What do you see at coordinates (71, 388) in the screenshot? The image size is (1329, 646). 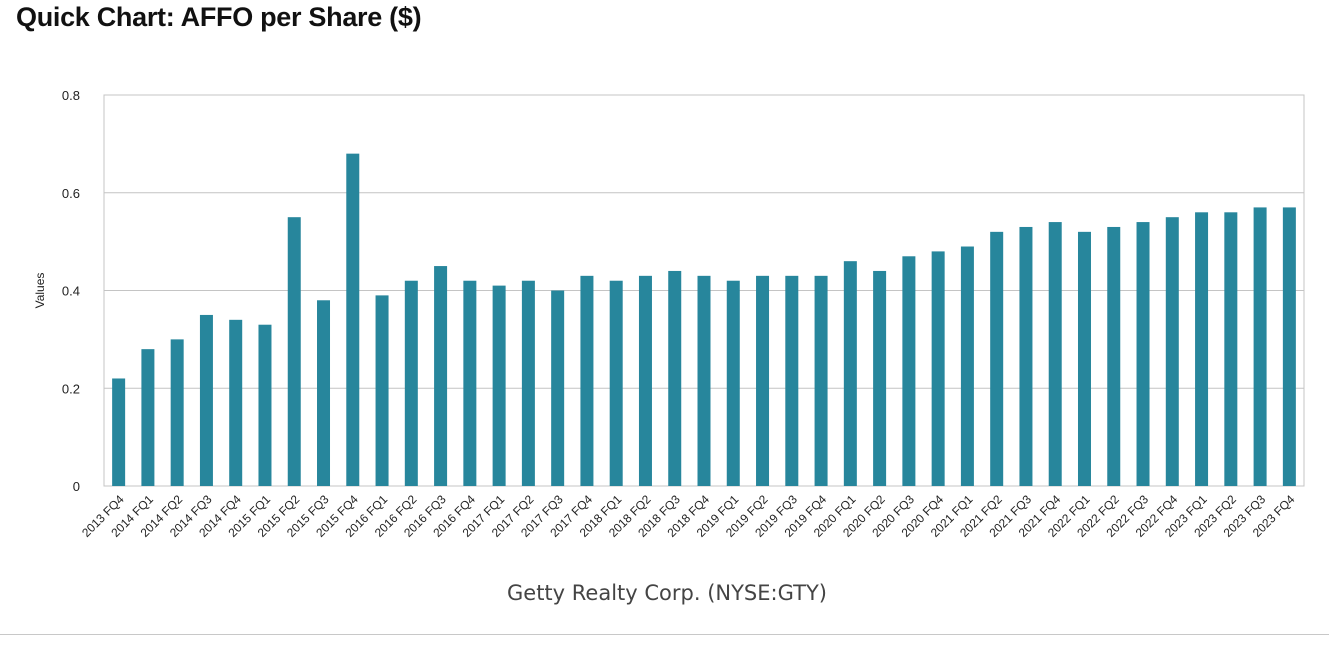 I see `y-tick-label: 0.2` at bounding box center [71, 388].